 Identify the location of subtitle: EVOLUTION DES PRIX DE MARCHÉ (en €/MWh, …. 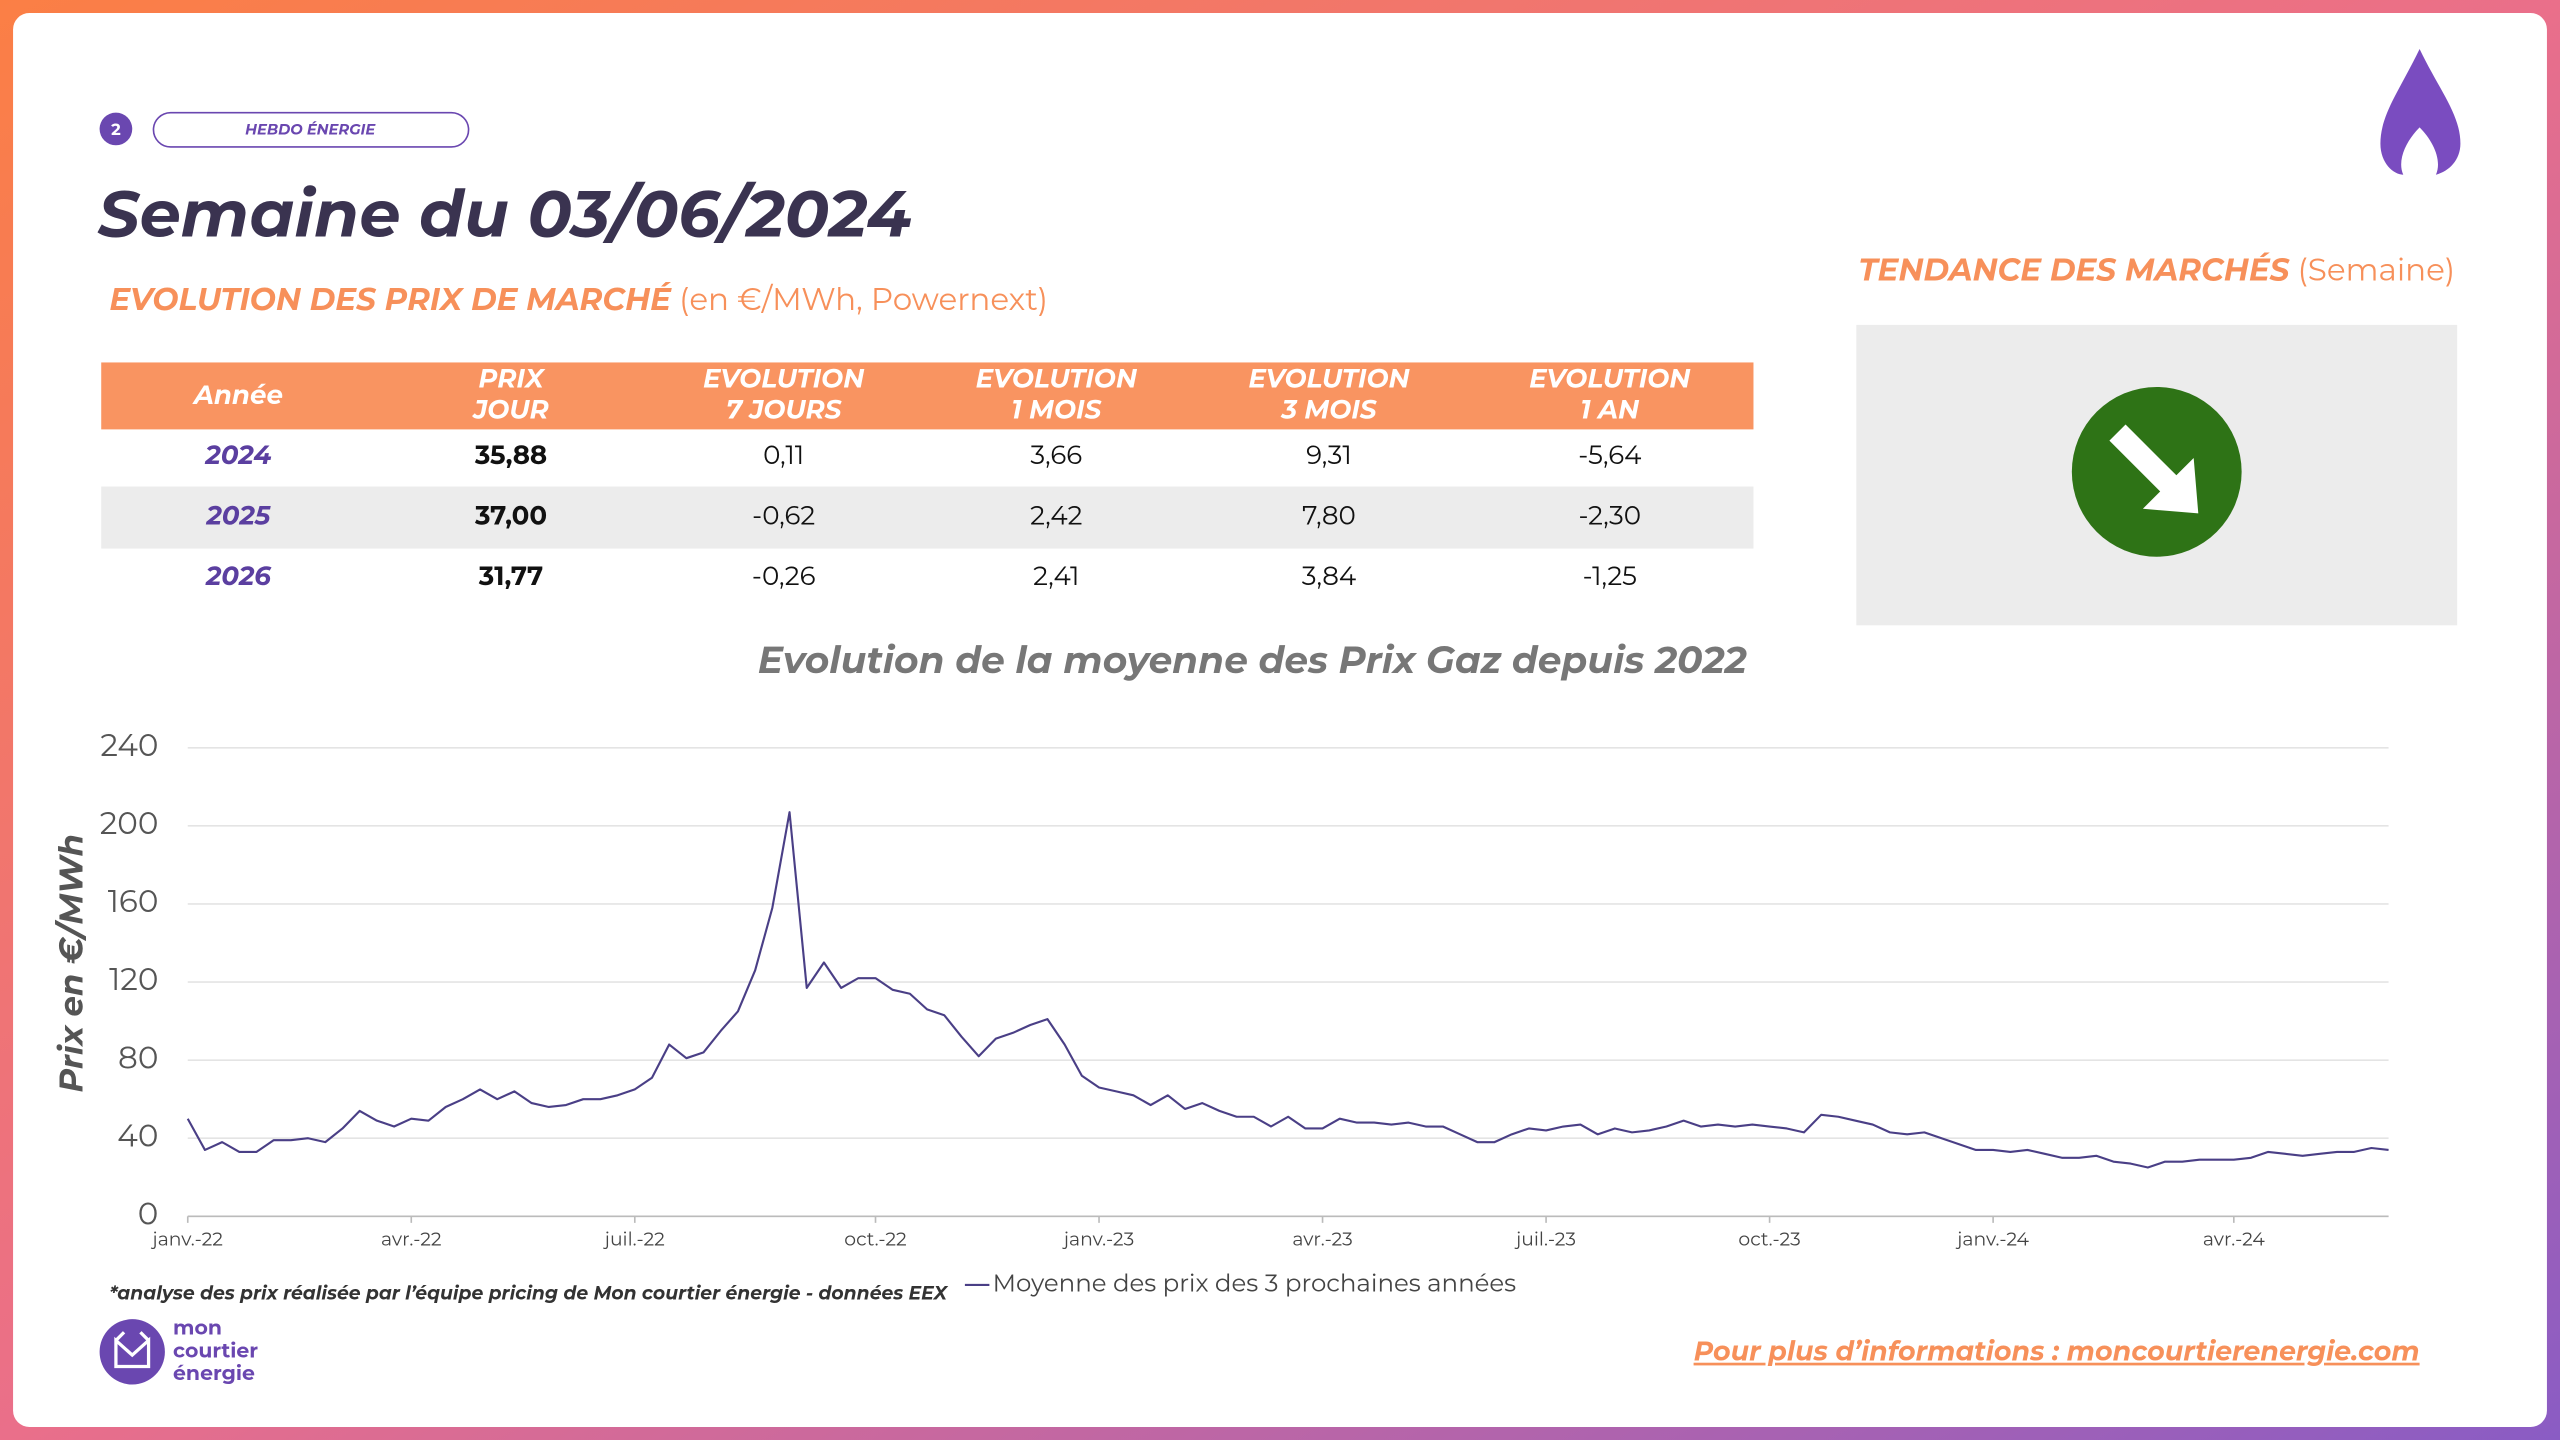
(578, 299).